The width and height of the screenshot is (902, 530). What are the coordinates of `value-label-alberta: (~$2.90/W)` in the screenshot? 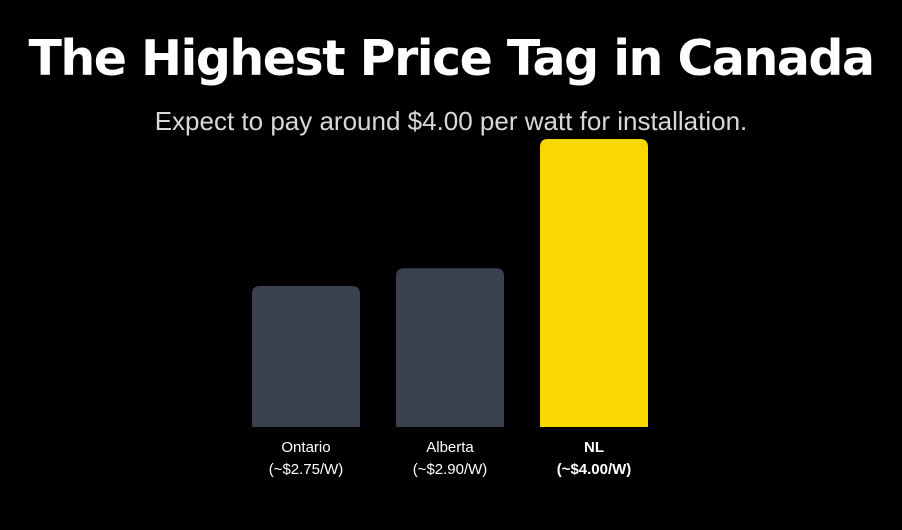 It's located at (450, 469).